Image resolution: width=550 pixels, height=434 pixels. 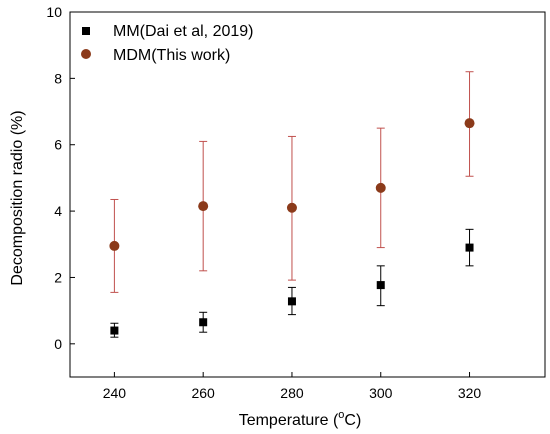 I want to click on y-tick-label: 6, so click(x=58, y=145).